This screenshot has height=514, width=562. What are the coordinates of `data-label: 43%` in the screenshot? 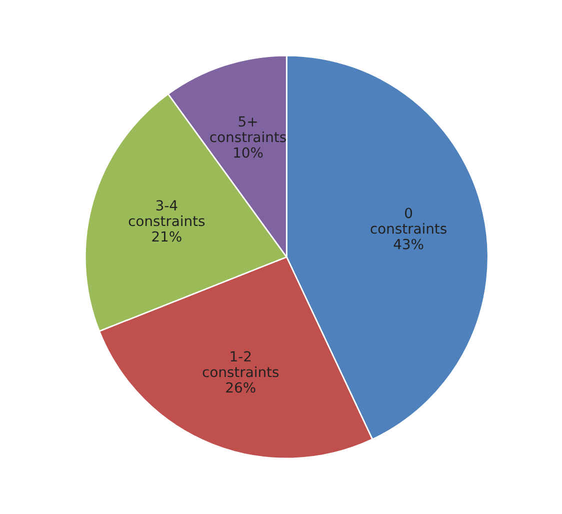 It's located at (409, 244).